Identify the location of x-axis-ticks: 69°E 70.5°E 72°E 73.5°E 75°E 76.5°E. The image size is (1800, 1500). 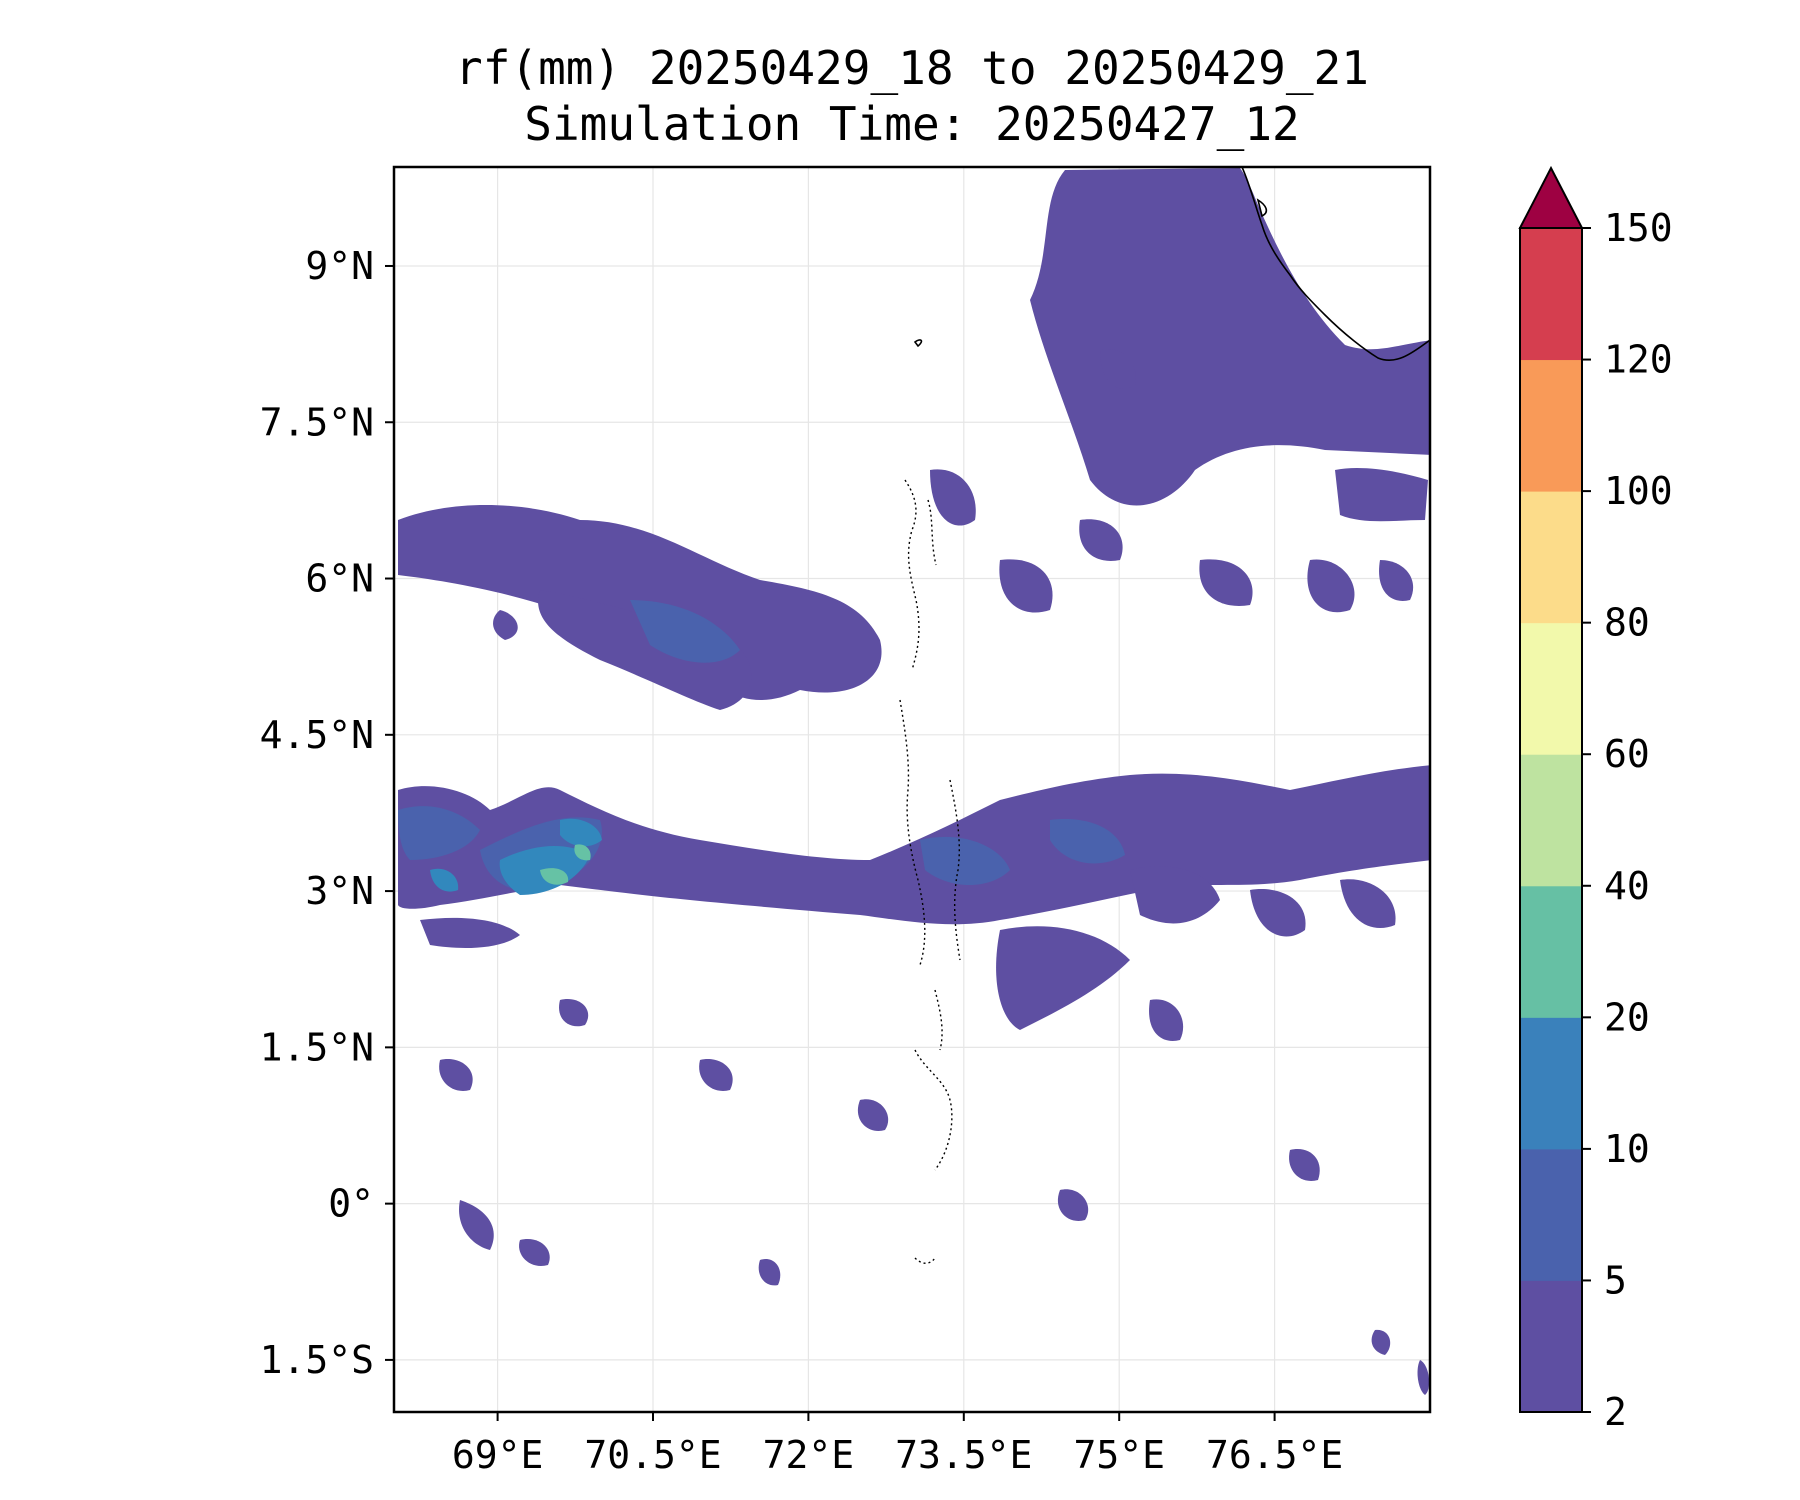
(897, 1444).